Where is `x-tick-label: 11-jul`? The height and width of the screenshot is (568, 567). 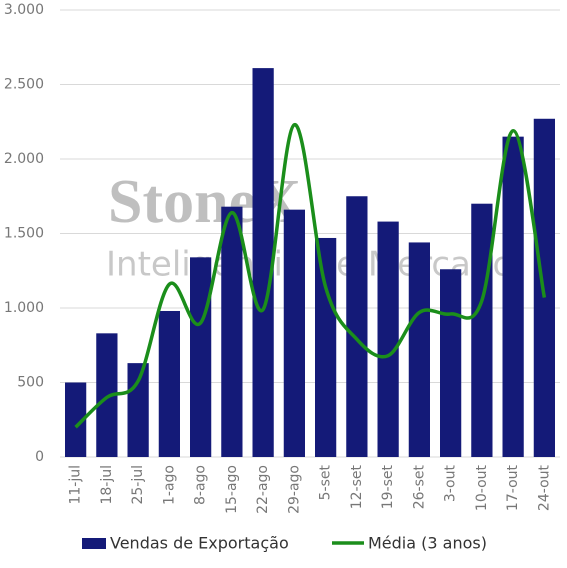 x-tick-label: 11-jul is located at coordinates (76, 485).